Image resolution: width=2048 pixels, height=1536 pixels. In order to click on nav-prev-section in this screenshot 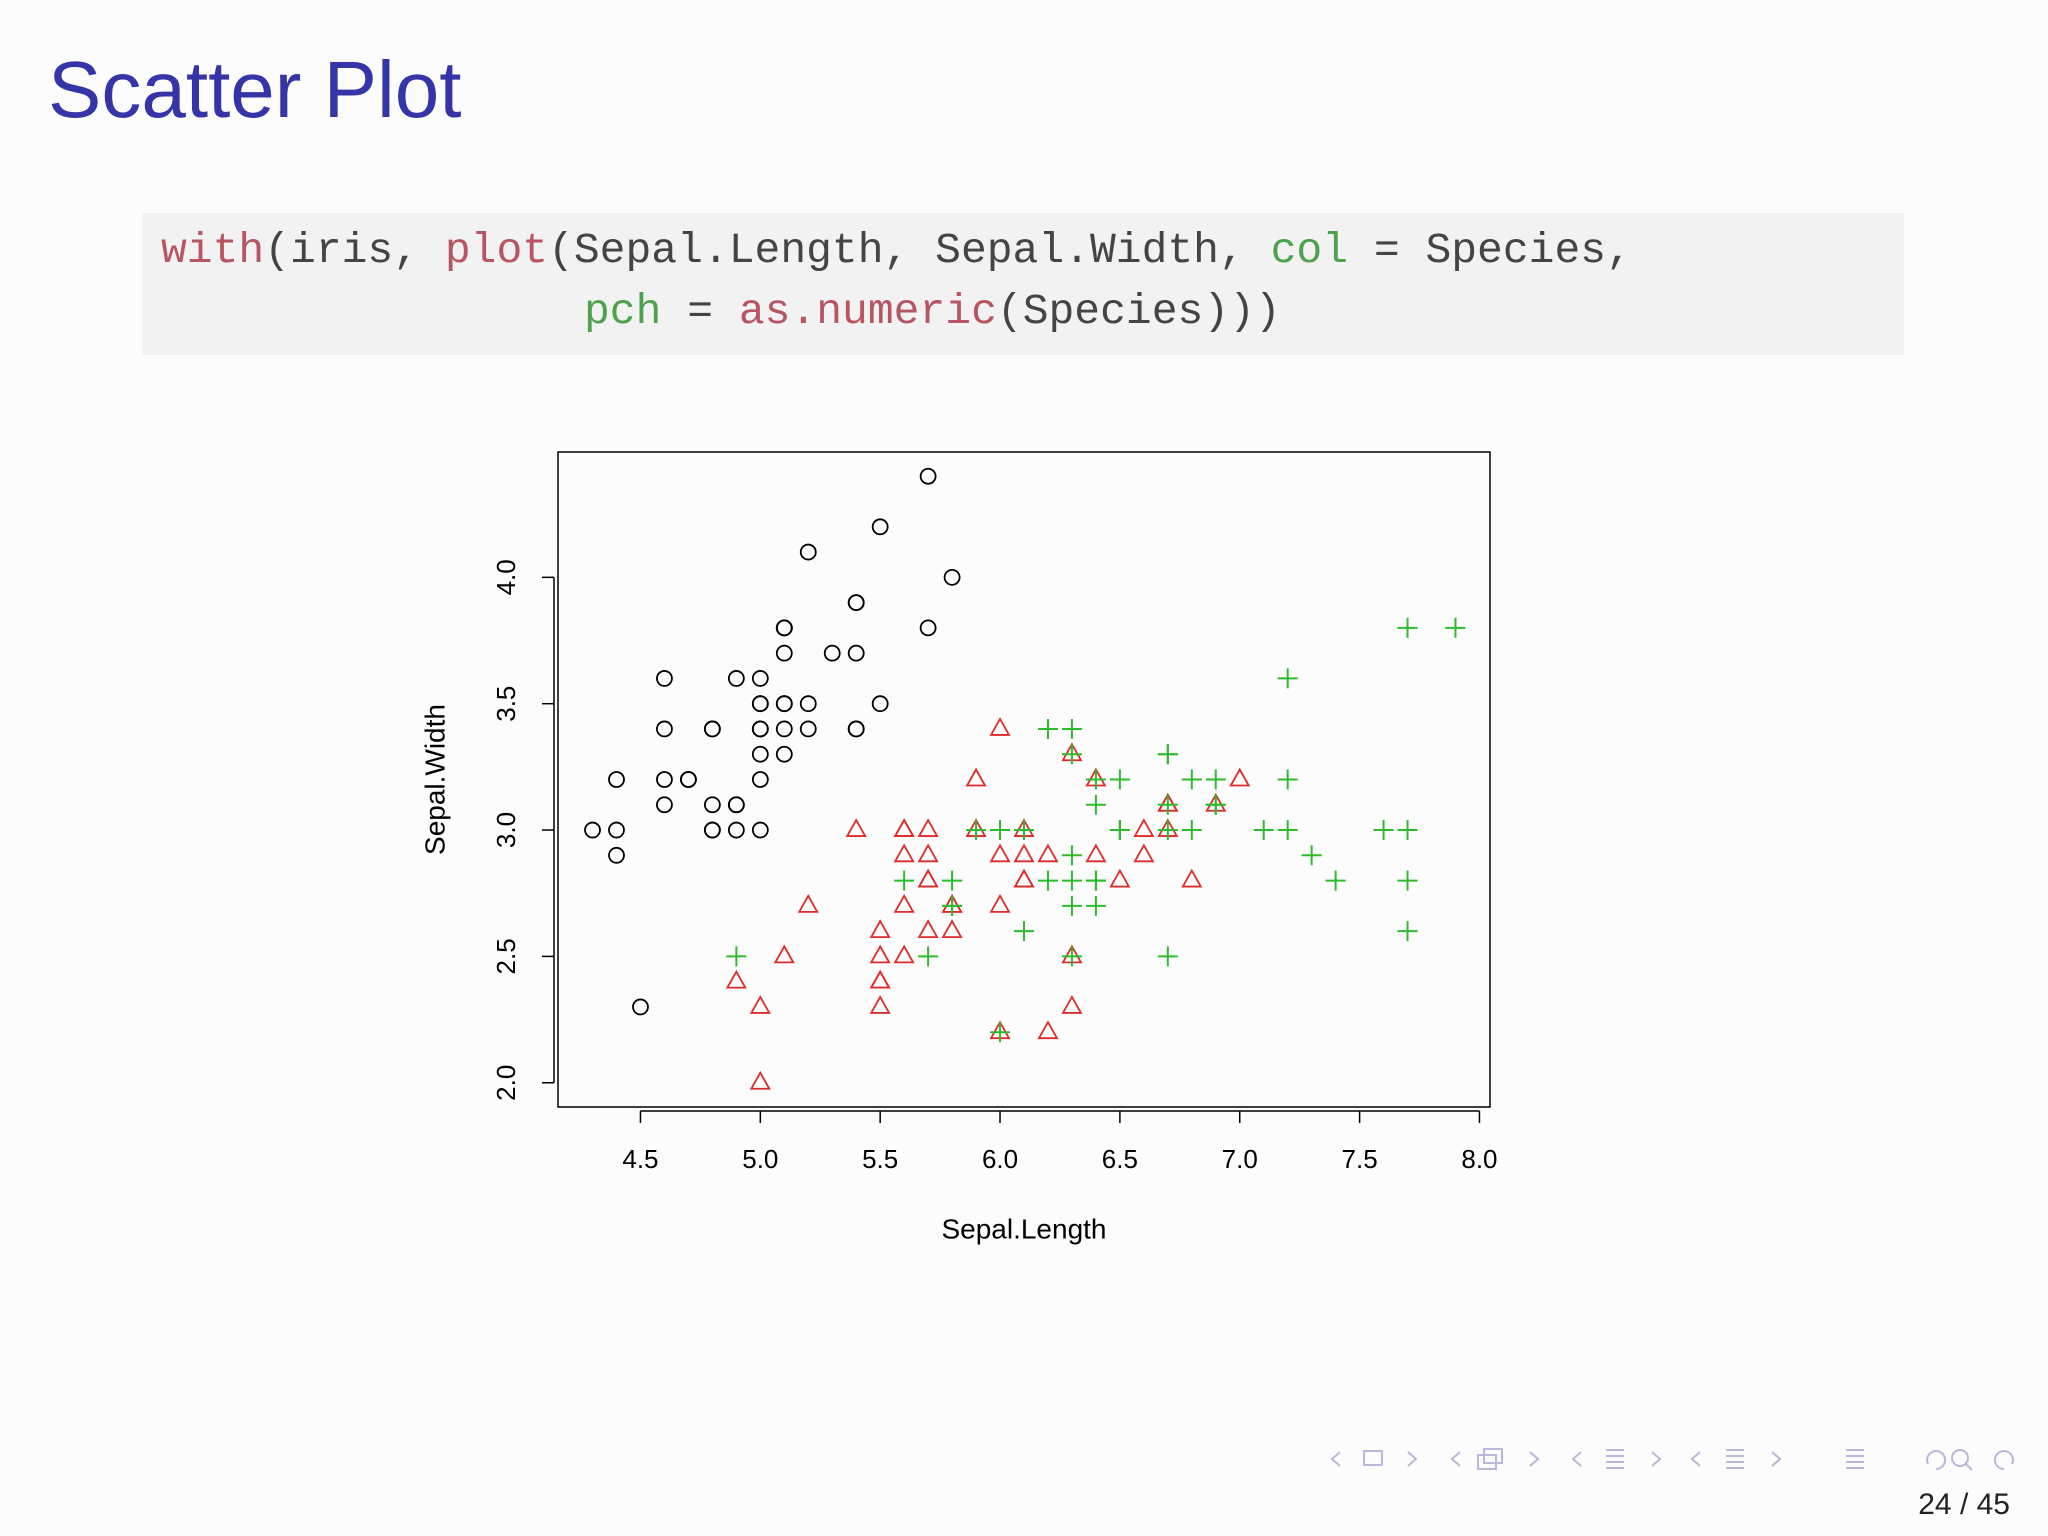, I will do `click(1576, 1459)`.